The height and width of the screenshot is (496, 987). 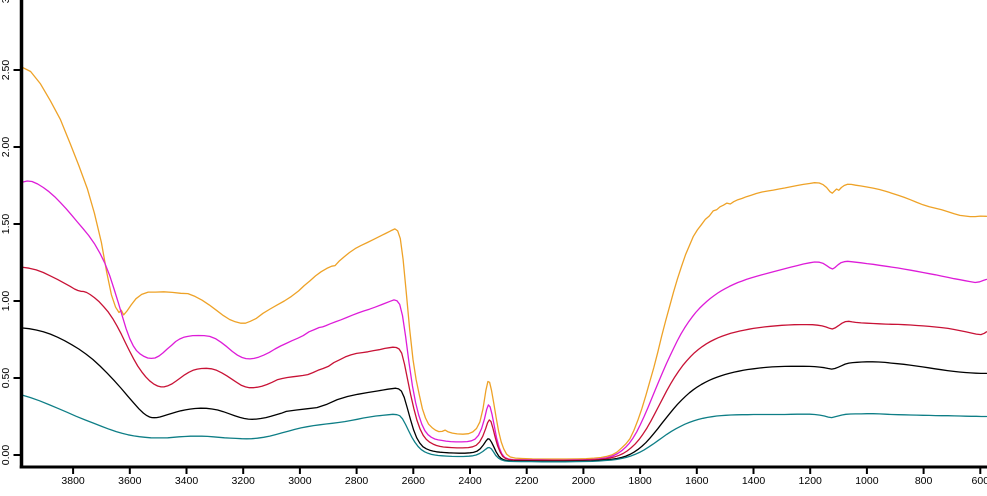 What do you see at coordinates (6, 1) in the screenshot?
I see `y-tick-label: 3.00` at bounding box center [6, 1].